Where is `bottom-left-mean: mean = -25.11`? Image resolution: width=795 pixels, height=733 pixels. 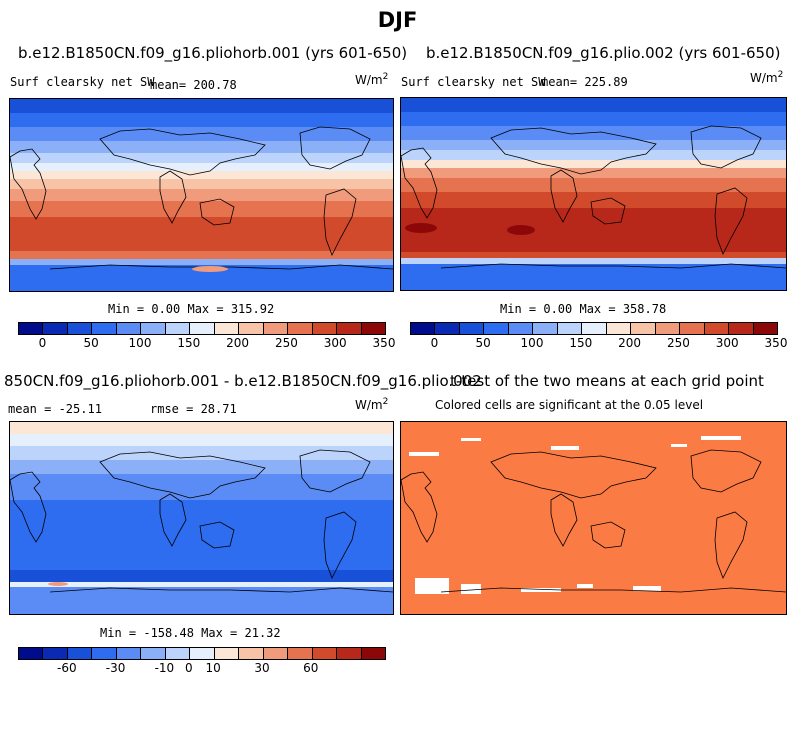 bottom-left-mean: mean = -25.11 is located at coordinates (55, 409).